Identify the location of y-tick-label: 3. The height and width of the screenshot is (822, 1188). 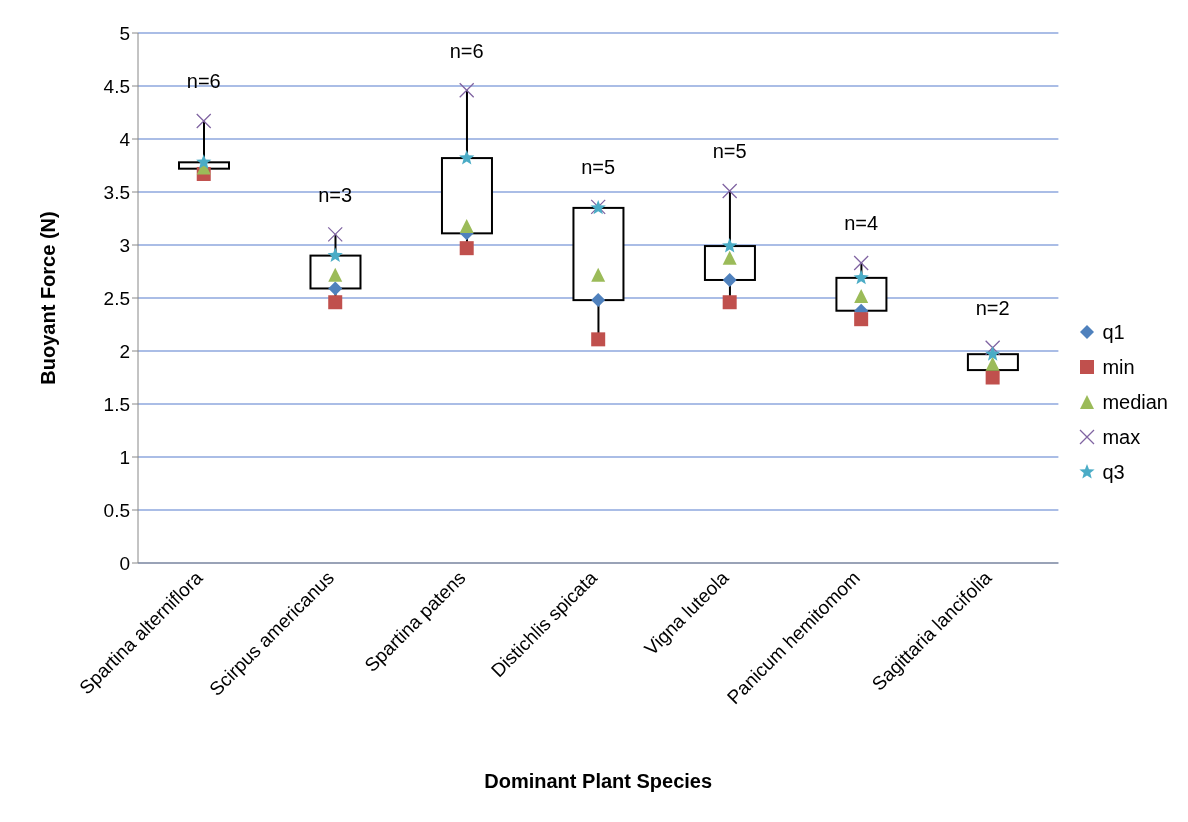
(124, 245).